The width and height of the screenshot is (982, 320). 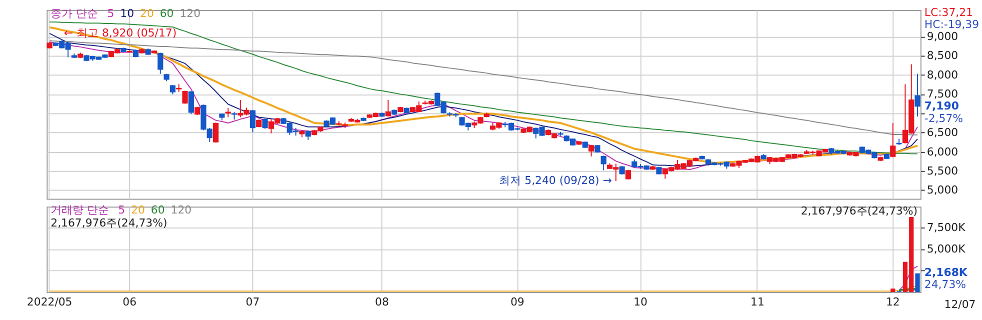 I want to click on y-tick-label: 7,500K, so click(x=946, y=227).